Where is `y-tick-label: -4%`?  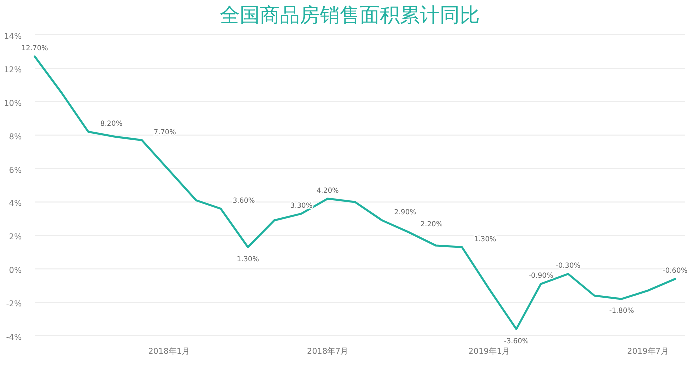 y-tick-label: -4% is located at coordinates (14, 337).